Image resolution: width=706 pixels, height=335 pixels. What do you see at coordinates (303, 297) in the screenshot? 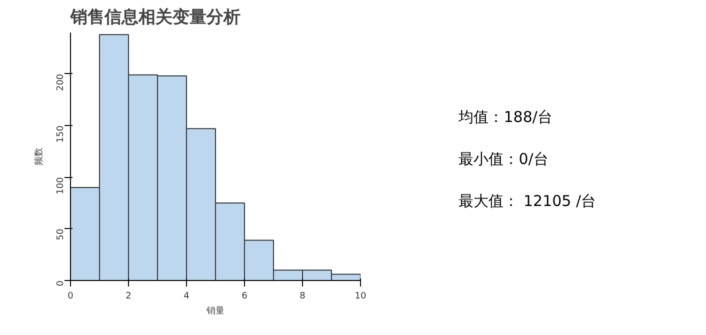
I see `x-tick-label: 8` at bounding box center [303, 297].